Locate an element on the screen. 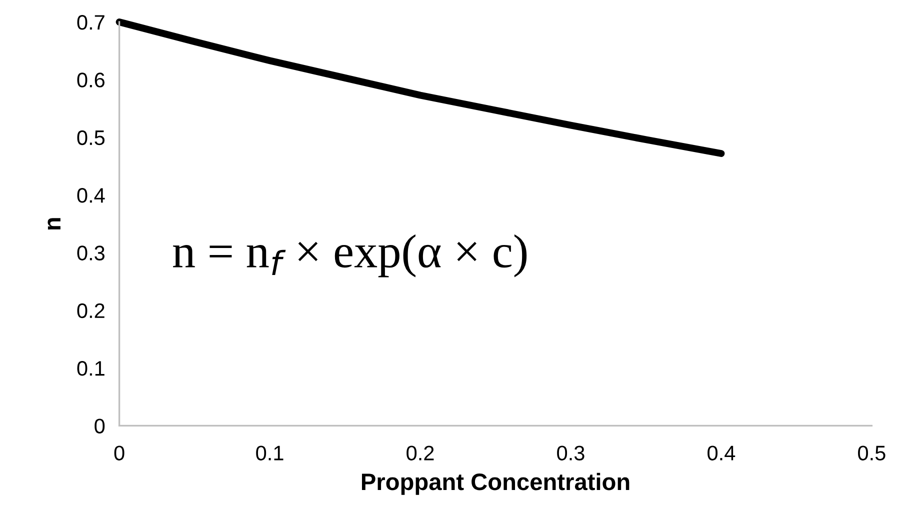  y-tick-label: 0.5 is located at coordinates (91, 138).